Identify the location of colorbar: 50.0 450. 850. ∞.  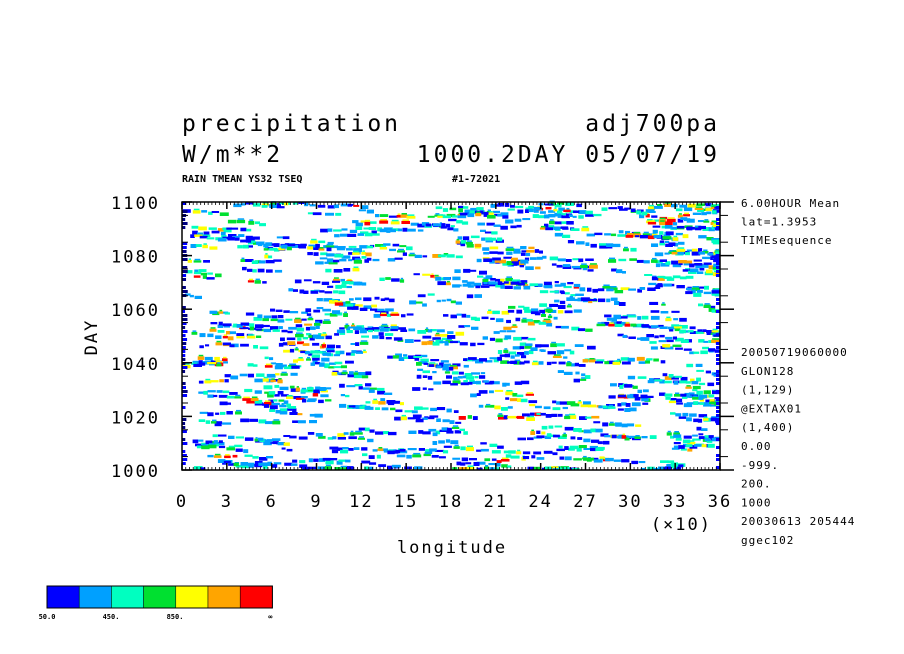
(156, 603).